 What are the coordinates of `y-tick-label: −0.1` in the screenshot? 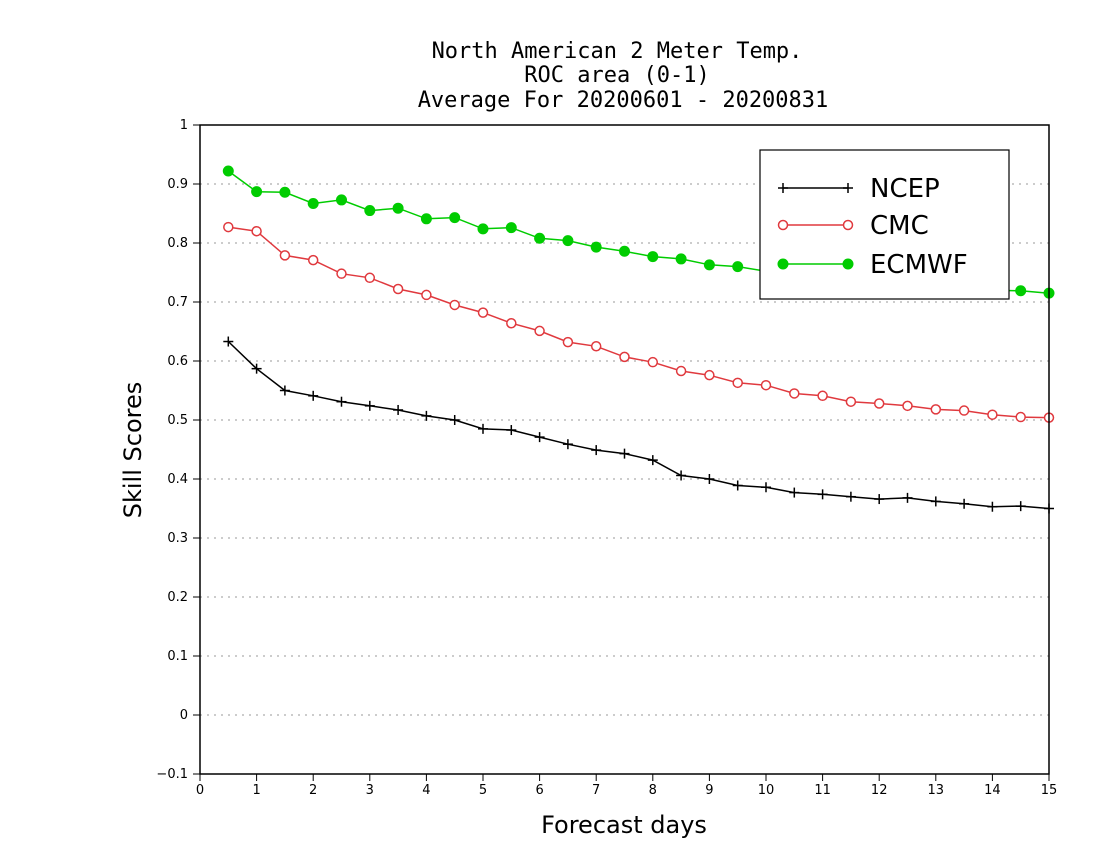 It's located at (172, 774).